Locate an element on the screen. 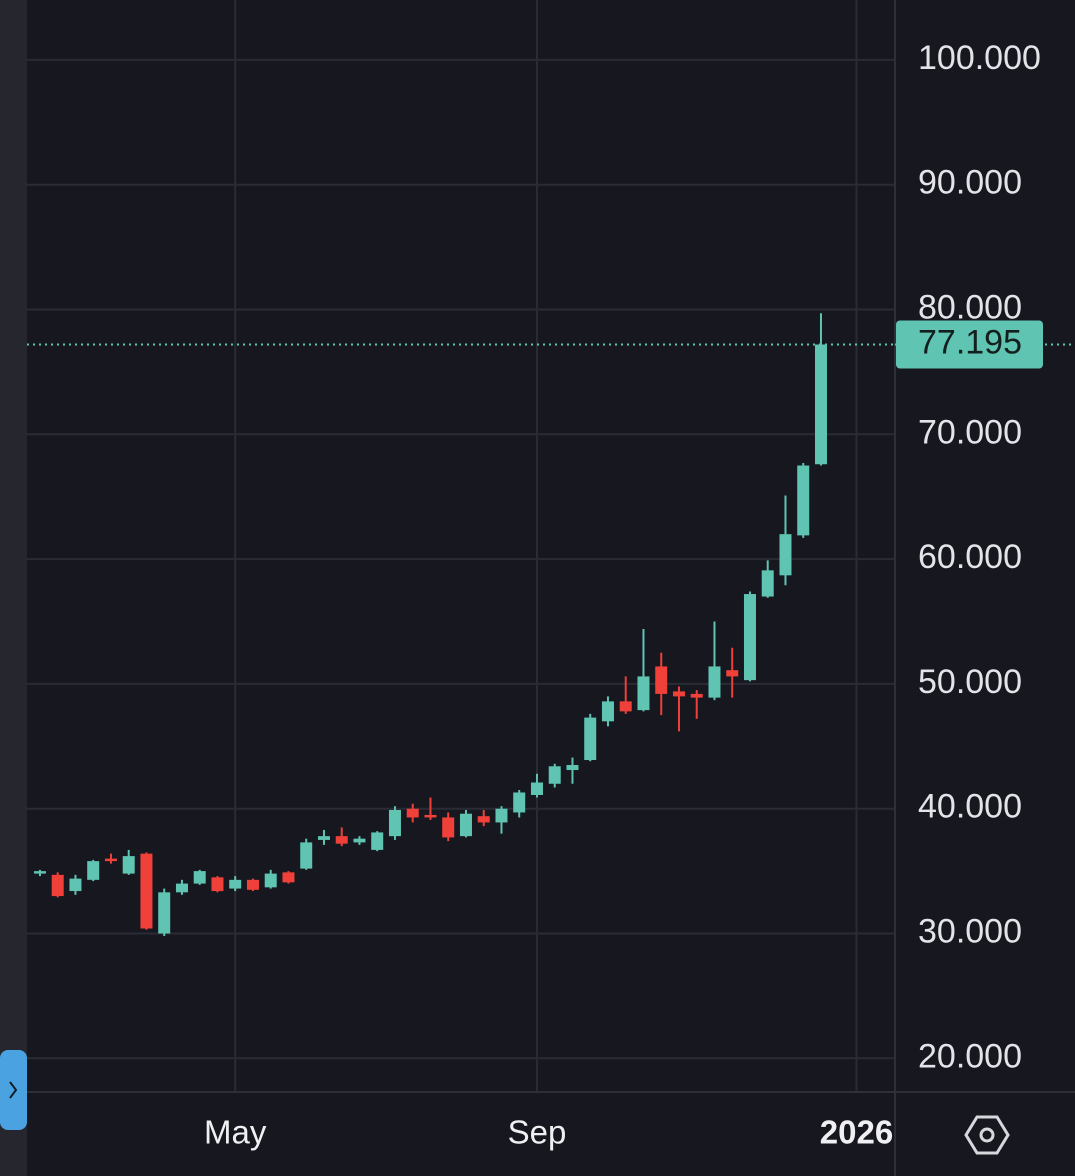 The image size is (1075, 1176). y-tick-label: 80.000 is located at coordinates (970, 307).